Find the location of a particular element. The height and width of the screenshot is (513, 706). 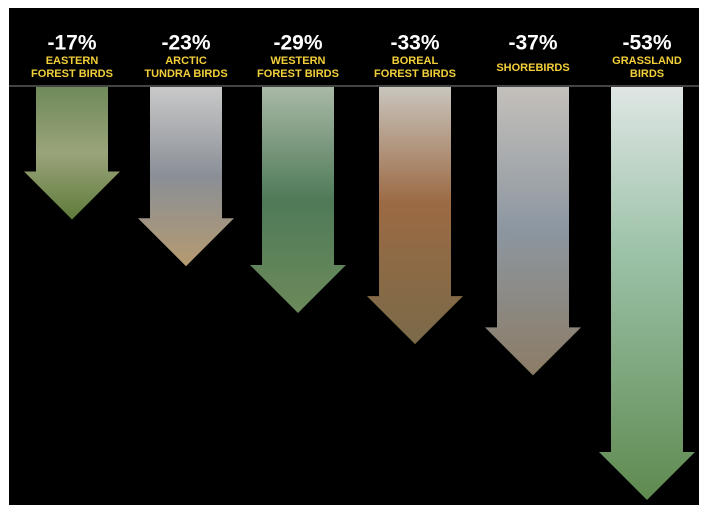

value-label: -23% is located at coordinates (185, 43).